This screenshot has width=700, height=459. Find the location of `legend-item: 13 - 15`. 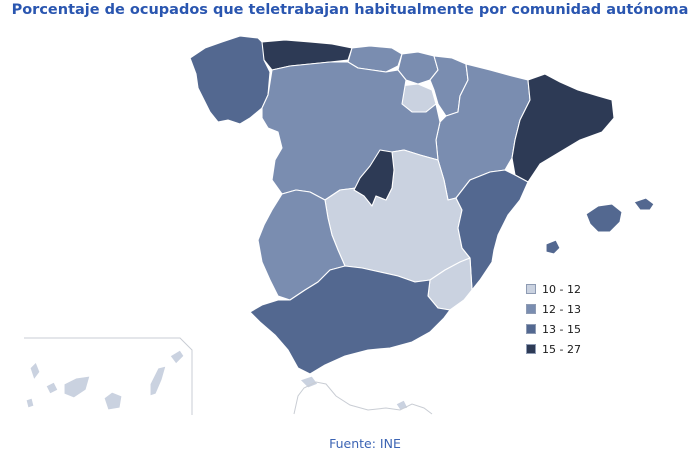

legend-item: 13 - 15 is located at coordinates (553, 329).